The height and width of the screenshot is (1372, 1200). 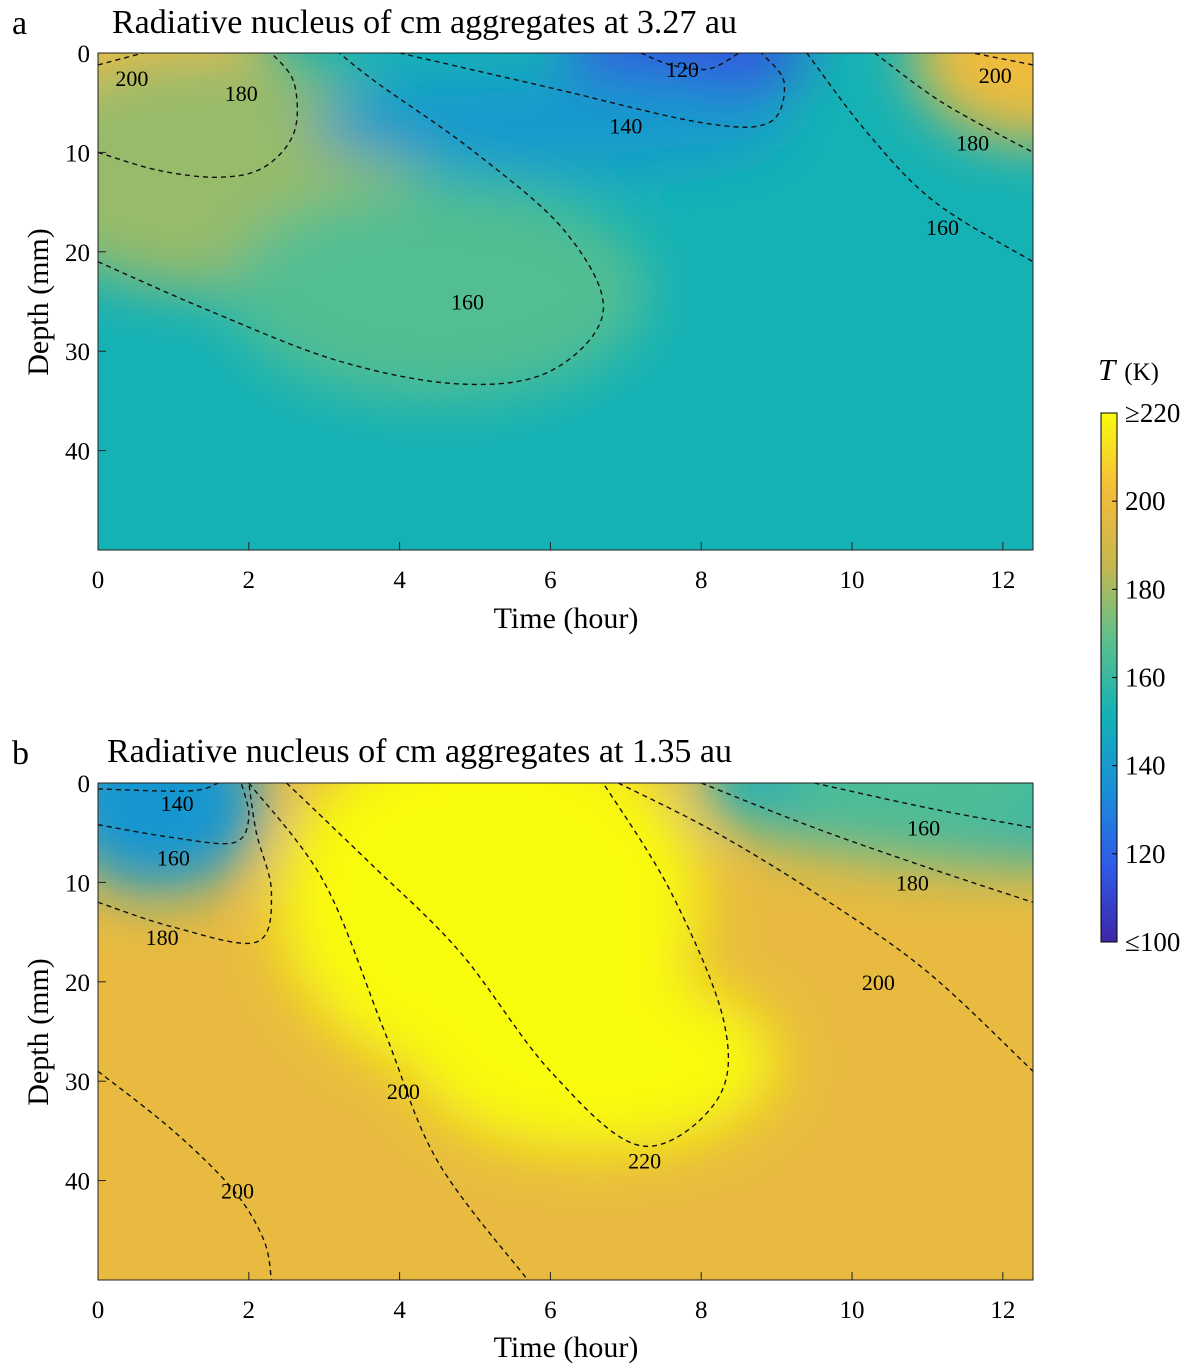 What do you see at coordinates (644, 1161) in the screenshot?
I see `contour-label: 220` at bounding box center [644, 1161].